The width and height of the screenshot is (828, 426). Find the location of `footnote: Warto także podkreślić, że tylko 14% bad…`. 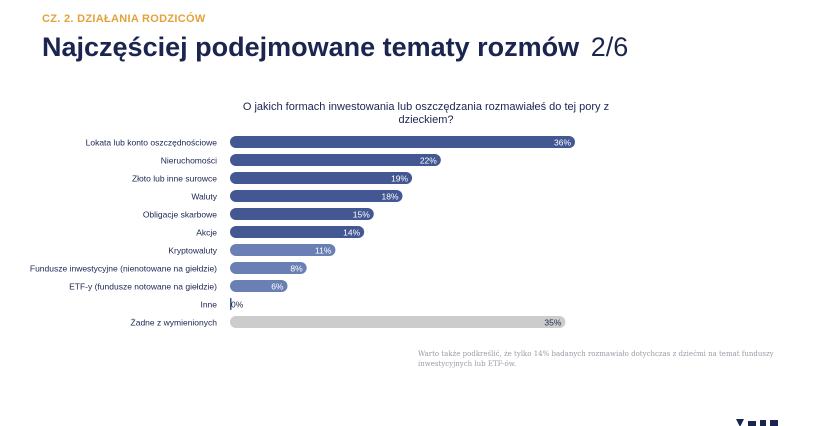

footnote: Warto także podkreślić, że tylko 14% bad… is located at coordinates (596, 359).